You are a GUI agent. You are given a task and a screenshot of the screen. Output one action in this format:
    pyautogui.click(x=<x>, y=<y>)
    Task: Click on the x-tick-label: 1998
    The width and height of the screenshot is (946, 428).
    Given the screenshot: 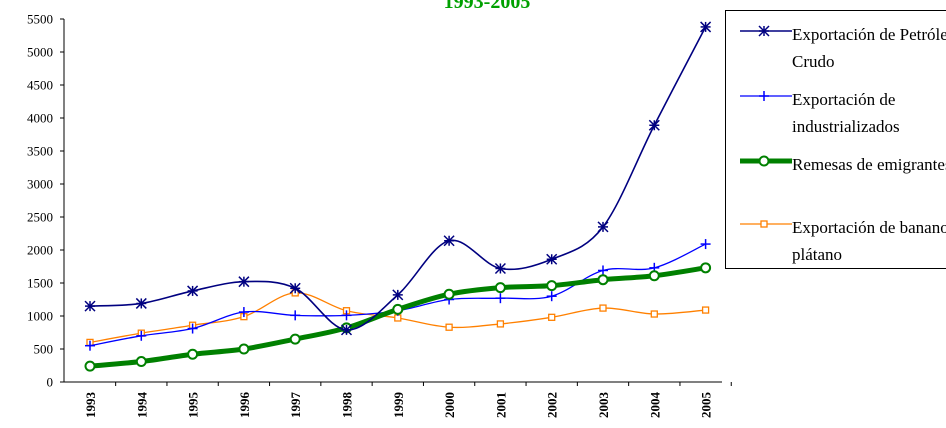 What is the action you would take?
    pyautogui.click(x=347, y=405)
    